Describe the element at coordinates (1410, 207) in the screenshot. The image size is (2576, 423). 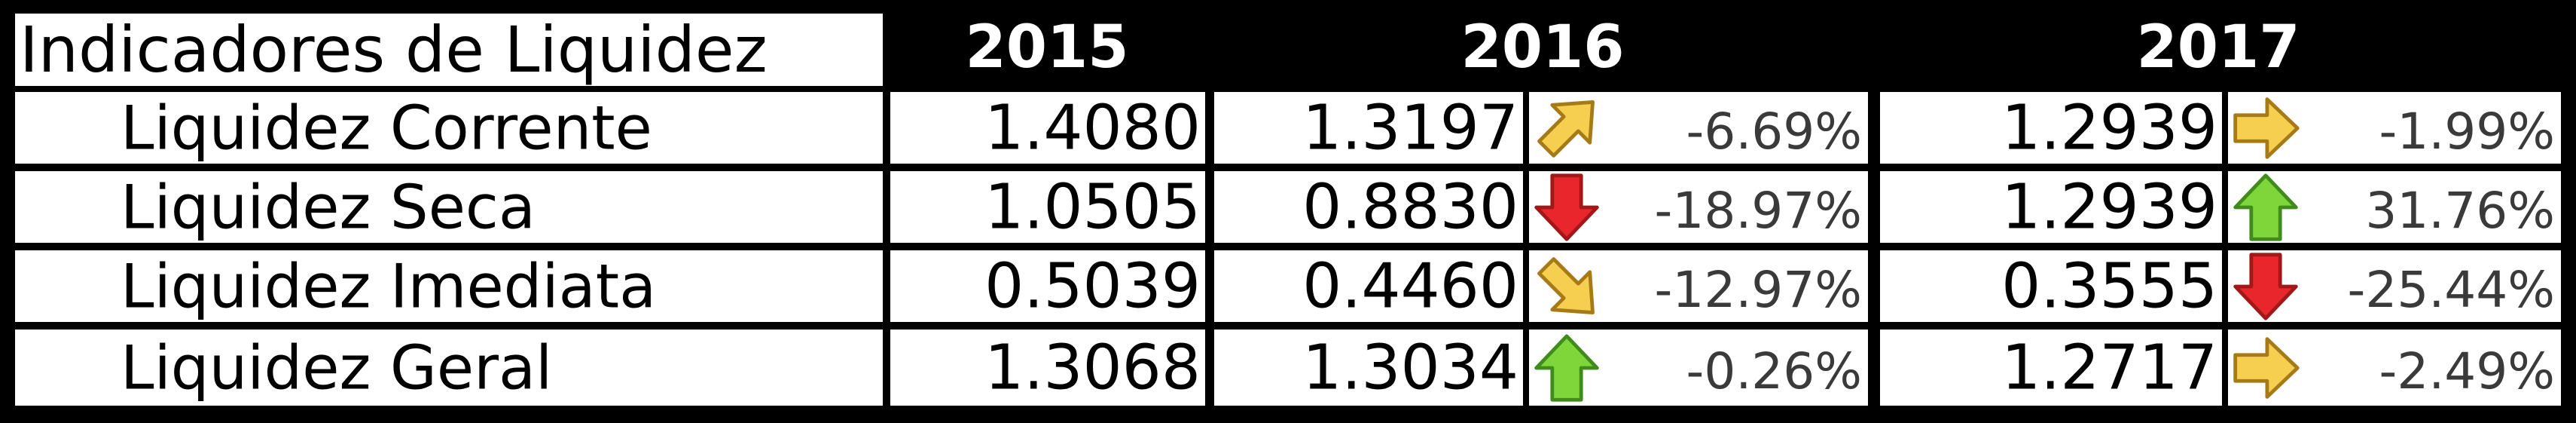
I see `value-2016: 0.8830` at that location.